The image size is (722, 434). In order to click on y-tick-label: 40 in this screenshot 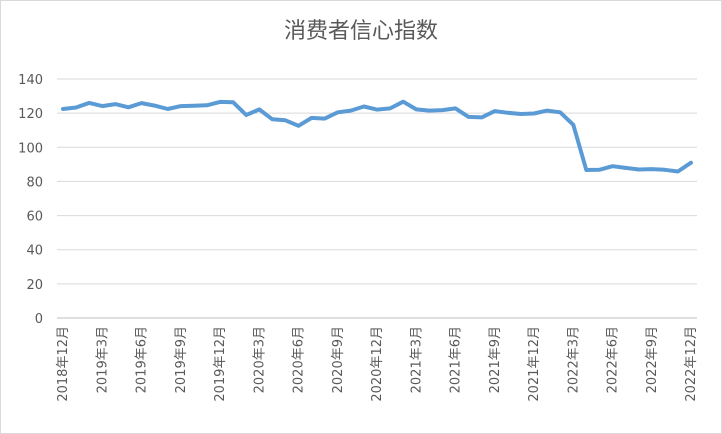, I will do `click(34, 251)`.